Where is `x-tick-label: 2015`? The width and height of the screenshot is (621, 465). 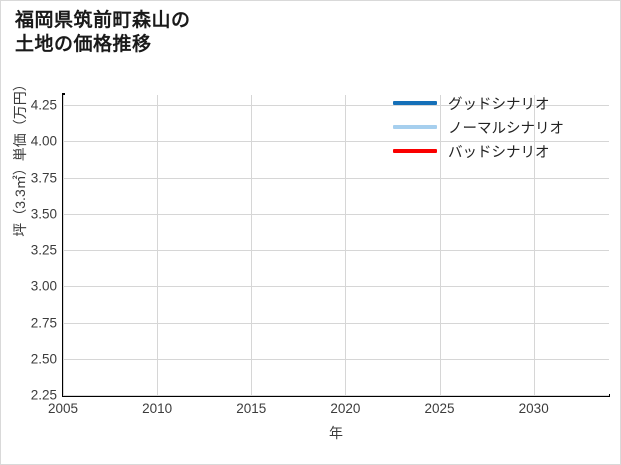
x-tick-label: 2015 is located at coordinates (251, 408).